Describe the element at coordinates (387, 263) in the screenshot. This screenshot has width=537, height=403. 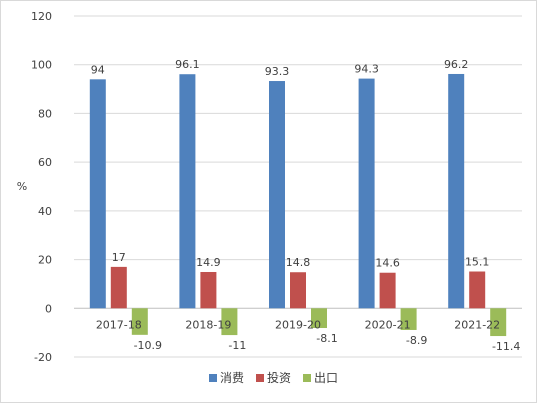
I see `data-label: 14.6` at that location.